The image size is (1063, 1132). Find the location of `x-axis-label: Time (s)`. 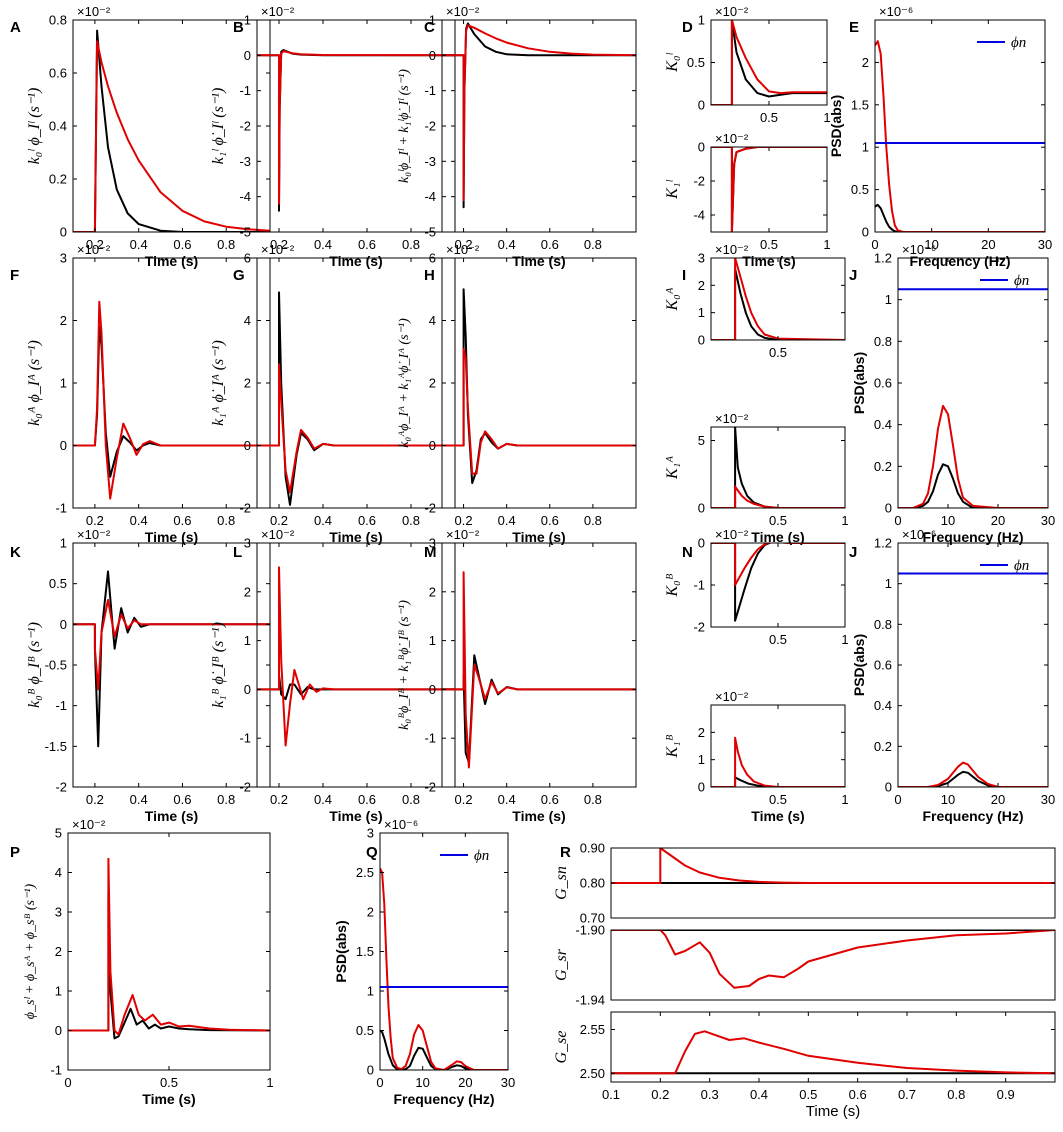

x-axis-label: Time (s) is located at coordinates (171, 816).